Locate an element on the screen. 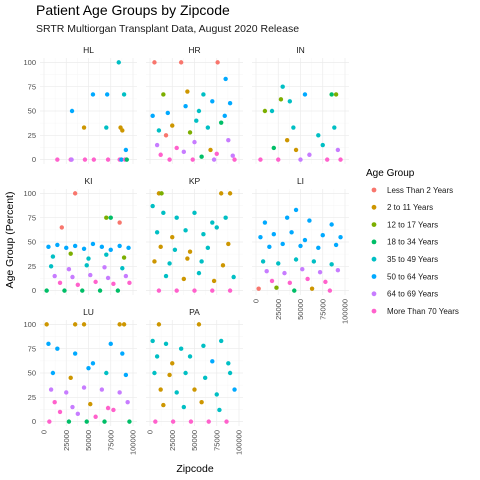 The height and width of the screenshot is (480, 480). facet-panel-ki: KI 0 25 50 75 100 is located at coordinates (80, 235).